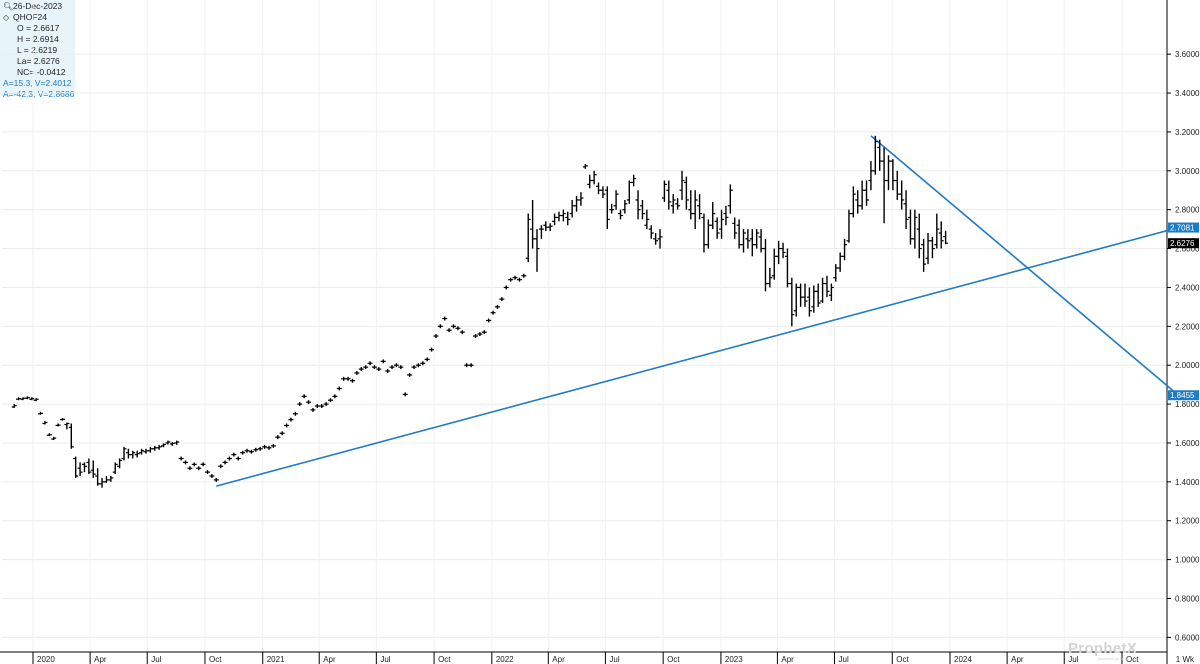 Image resolution: width=1200 pixels, height=664 pixels. Describe the element at coordinates (30, 17) in the screenshot. I see `info-symbol: QHOF24` at that location.